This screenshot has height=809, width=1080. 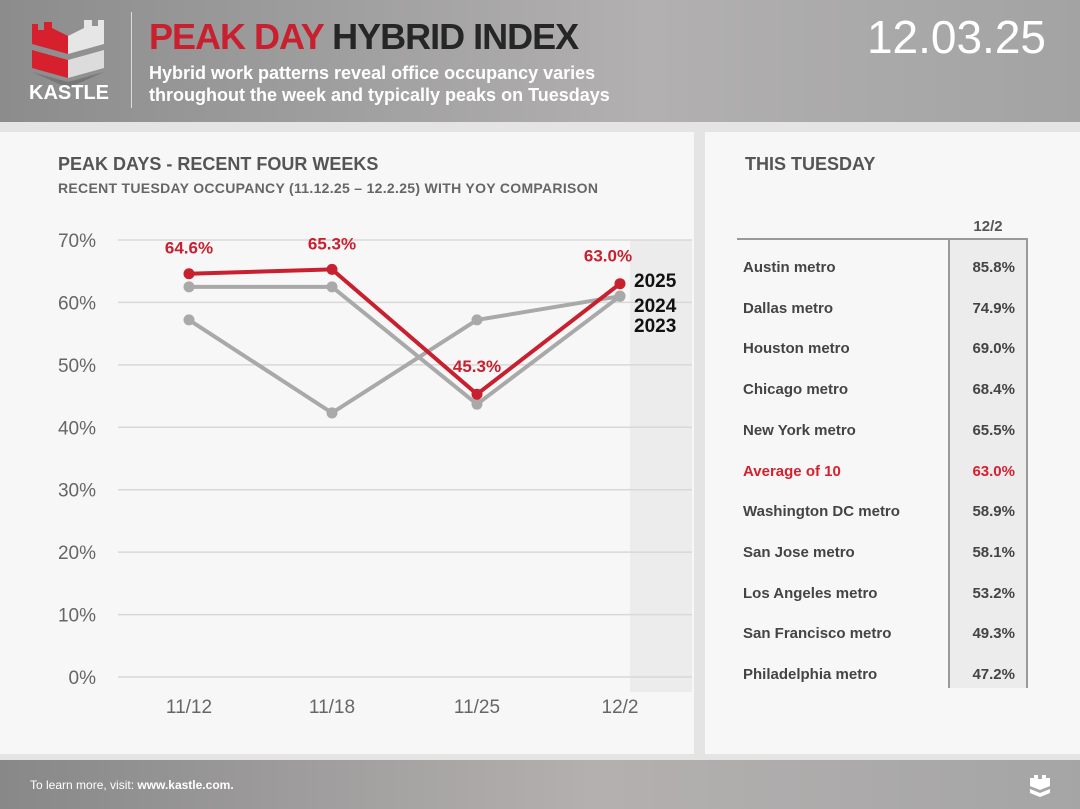 I want to click on metro-value: 58.9%, so click(x=993, y=512).